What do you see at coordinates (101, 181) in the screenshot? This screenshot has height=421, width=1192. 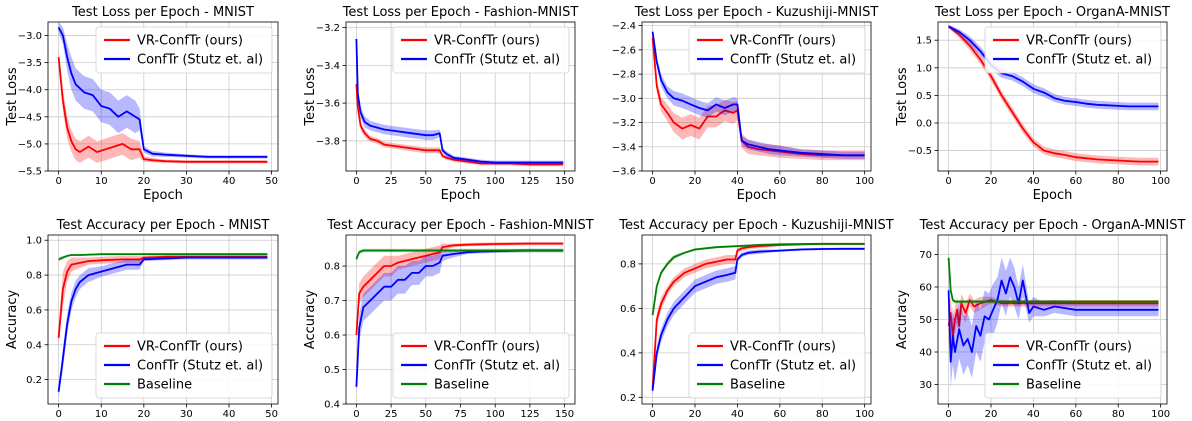 I see `x-tick-label: 10` at bounding box center [101, 181].